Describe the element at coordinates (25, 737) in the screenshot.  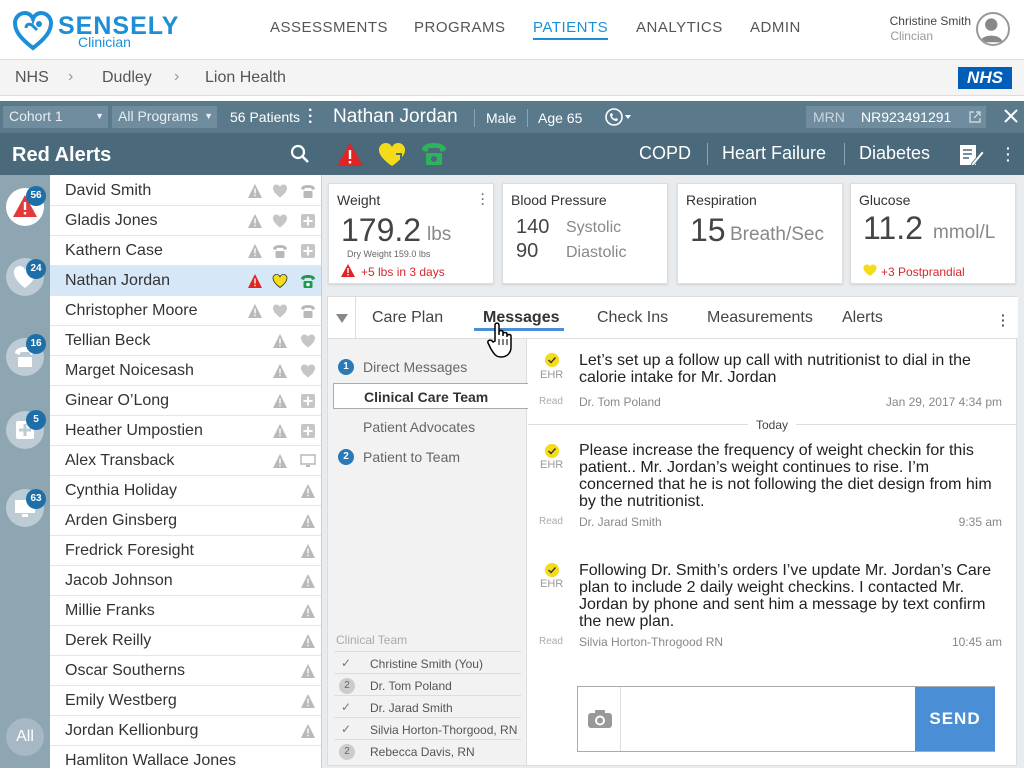
I see `alert-filter-all: All` at that location.